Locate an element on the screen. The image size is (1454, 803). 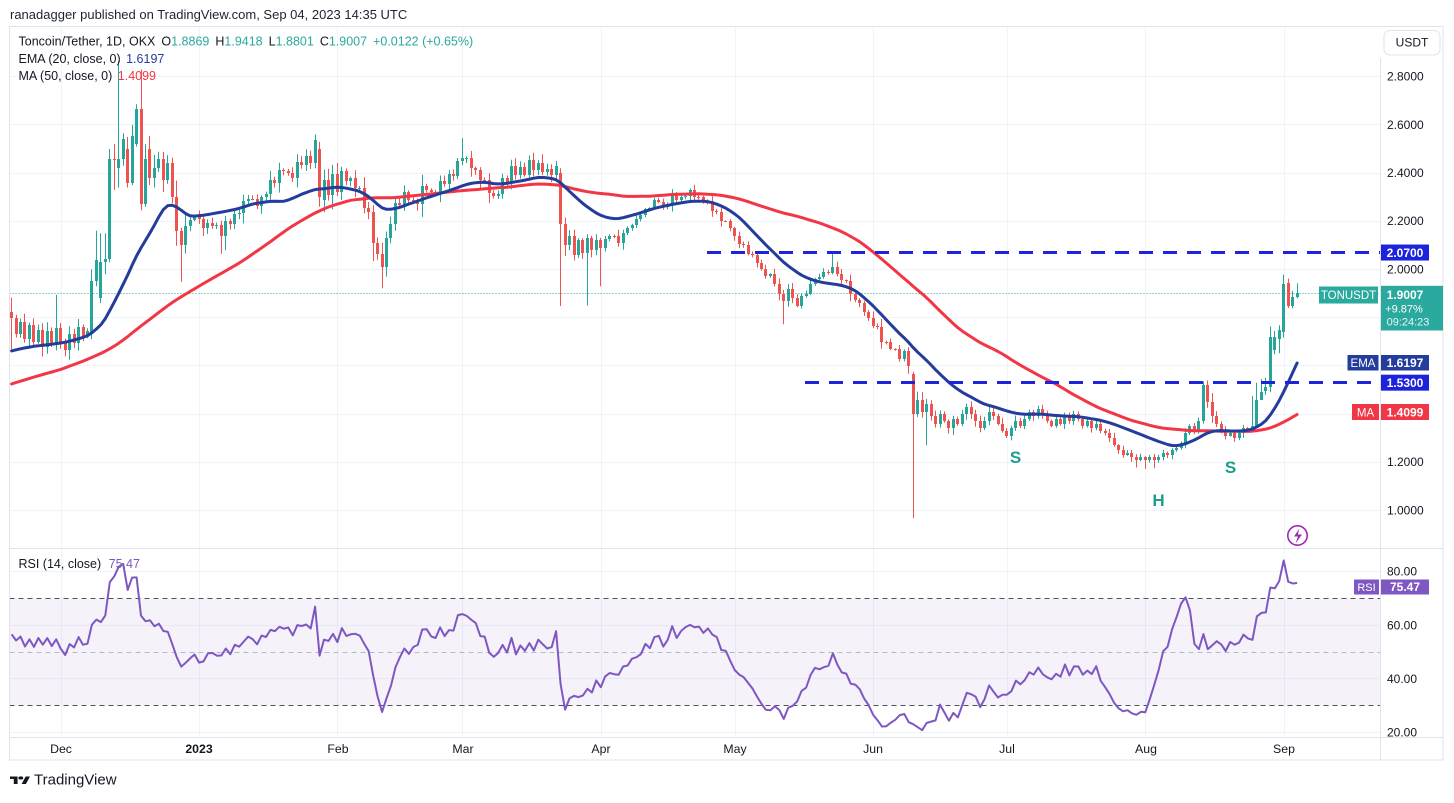
svg-text: Apr is located at coordinates (600, 749).